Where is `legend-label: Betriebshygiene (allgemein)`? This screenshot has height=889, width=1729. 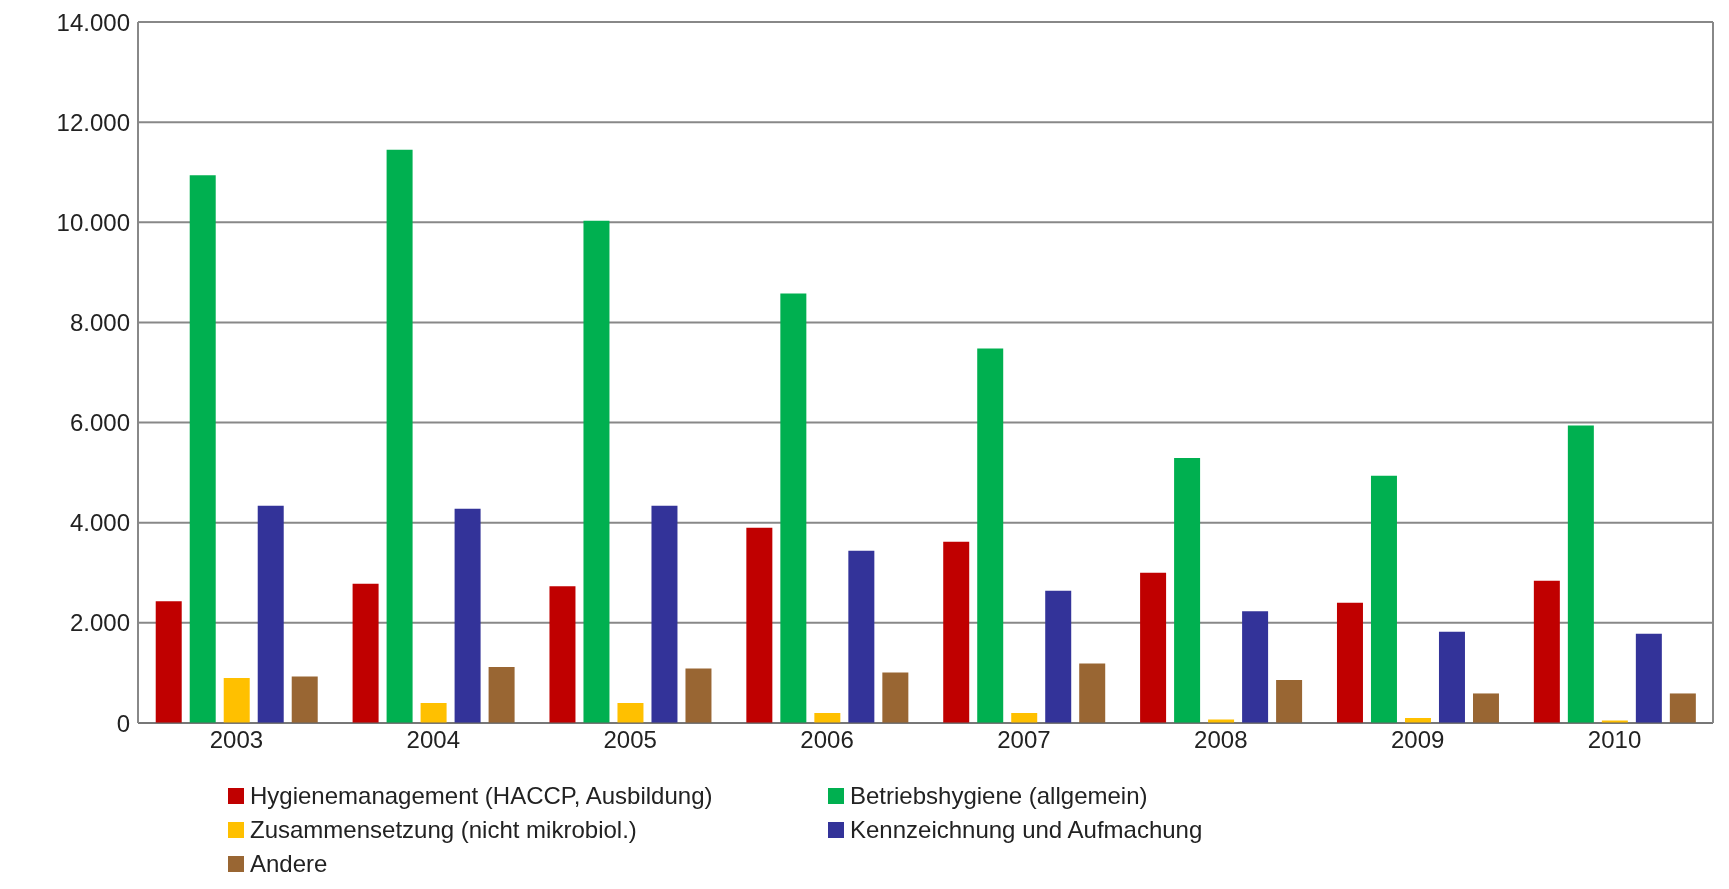 legend-label: Betriebshygiene (allgemein) is located at coordinates (999, 796).